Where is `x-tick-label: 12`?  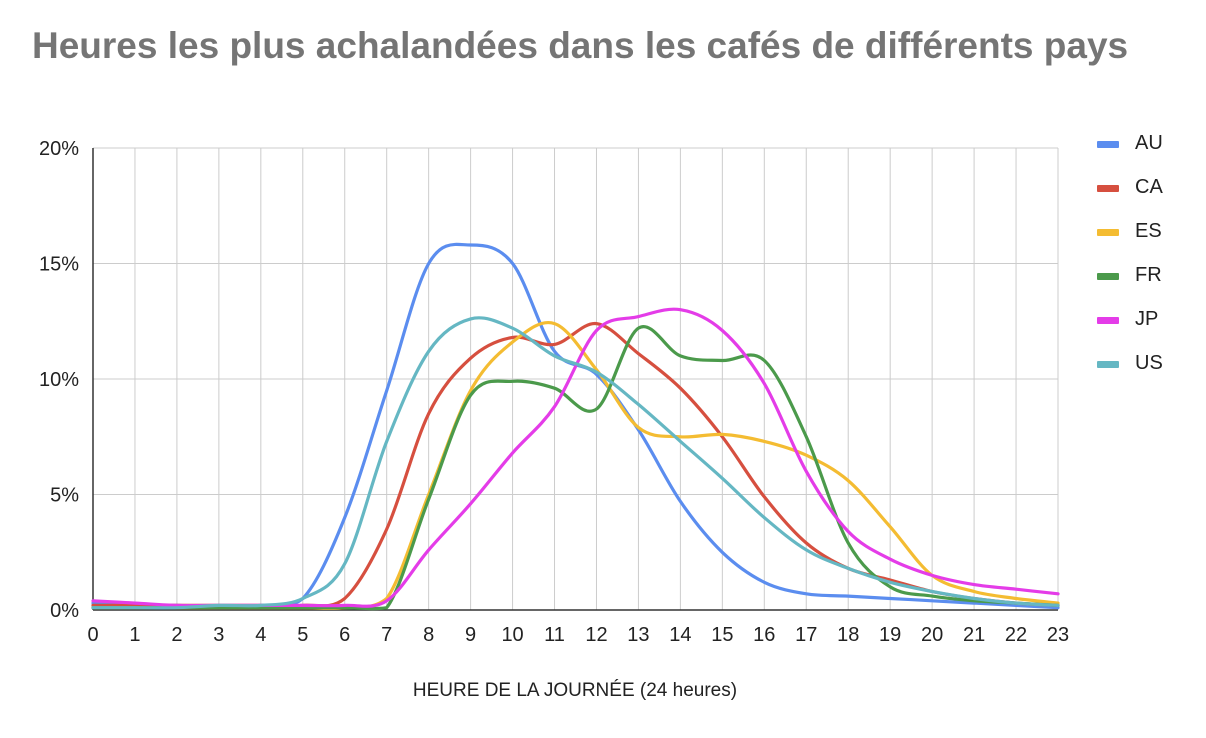
x-tick-label: 12 is located at coordinates (596, 635).